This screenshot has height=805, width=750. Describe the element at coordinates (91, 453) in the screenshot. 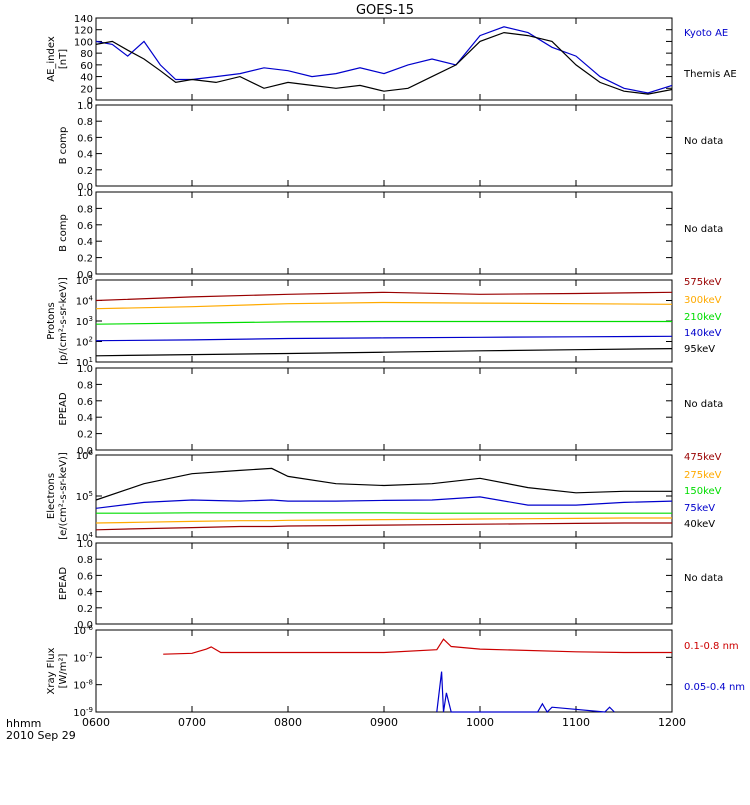

I see `y-tick-exponent: 6` at that location.